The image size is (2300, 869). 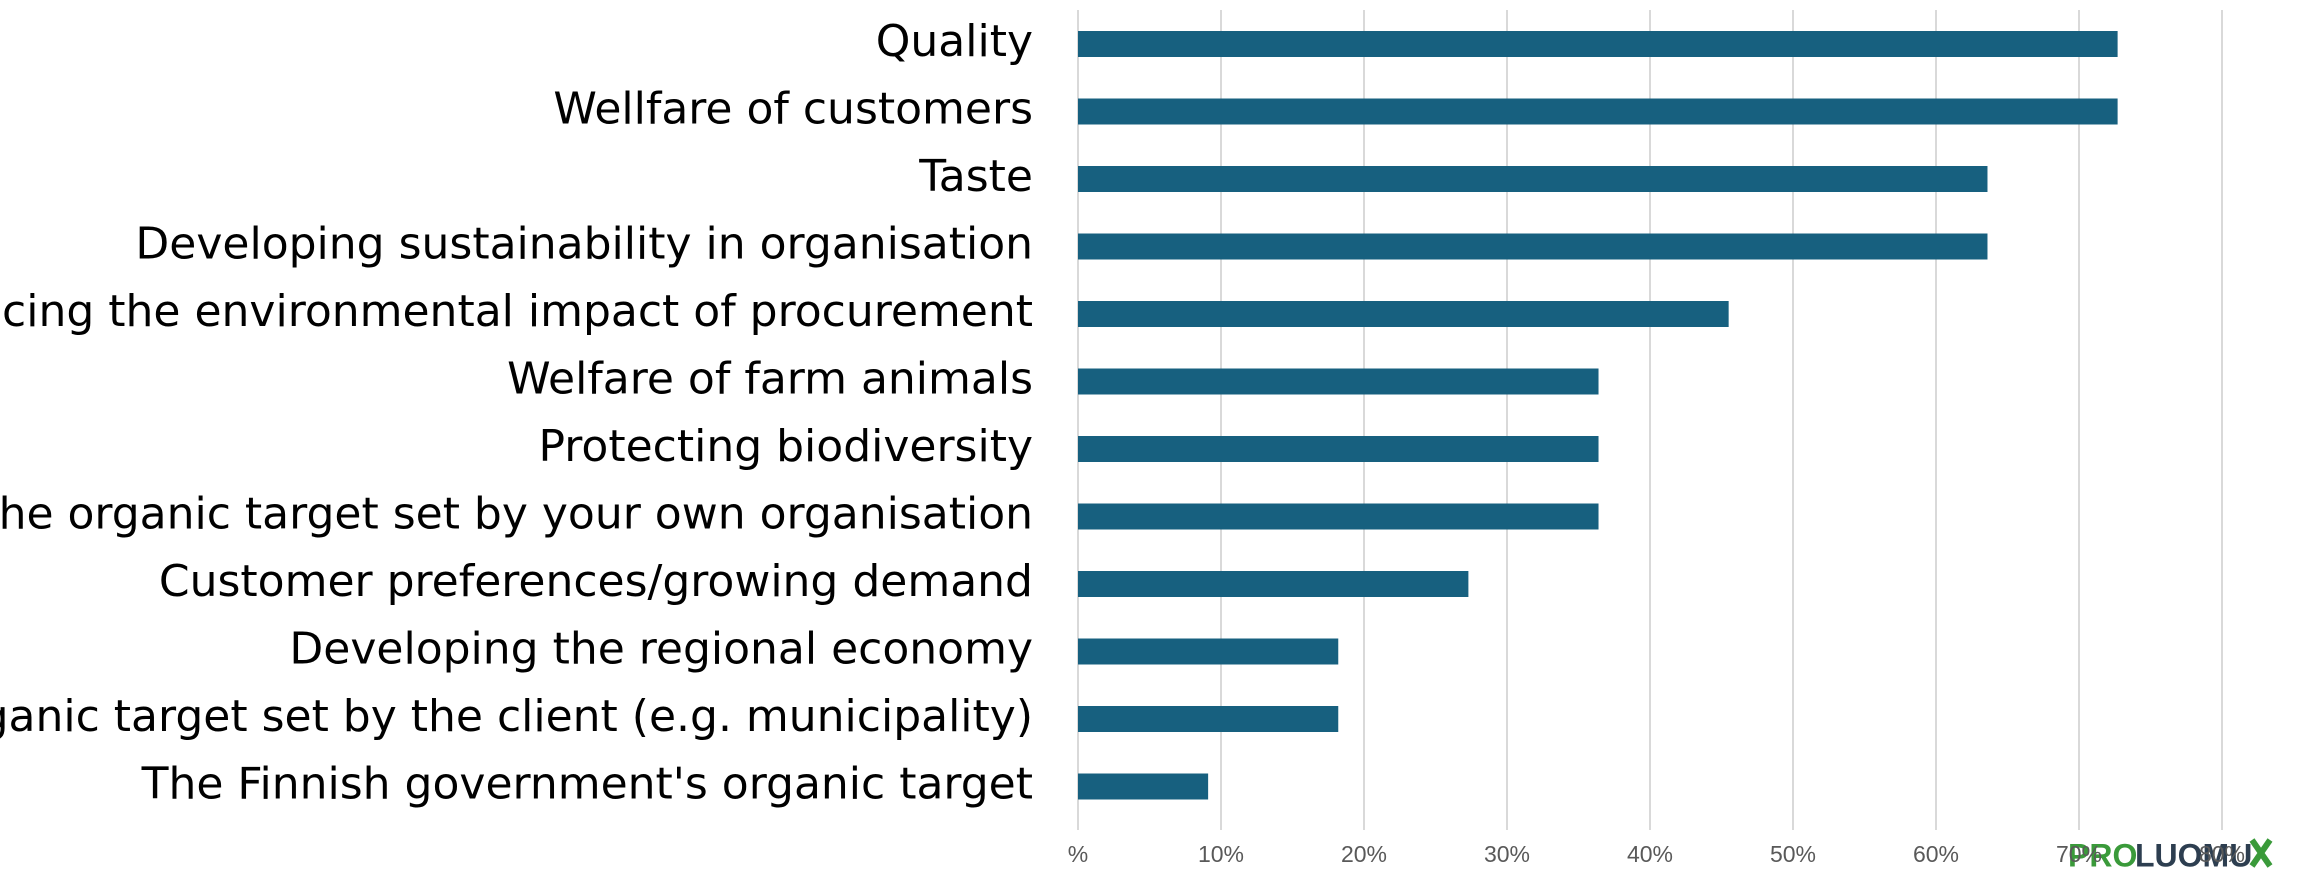 I want to click on category-label: Developing the regional economy, so click(x=661, y=649).